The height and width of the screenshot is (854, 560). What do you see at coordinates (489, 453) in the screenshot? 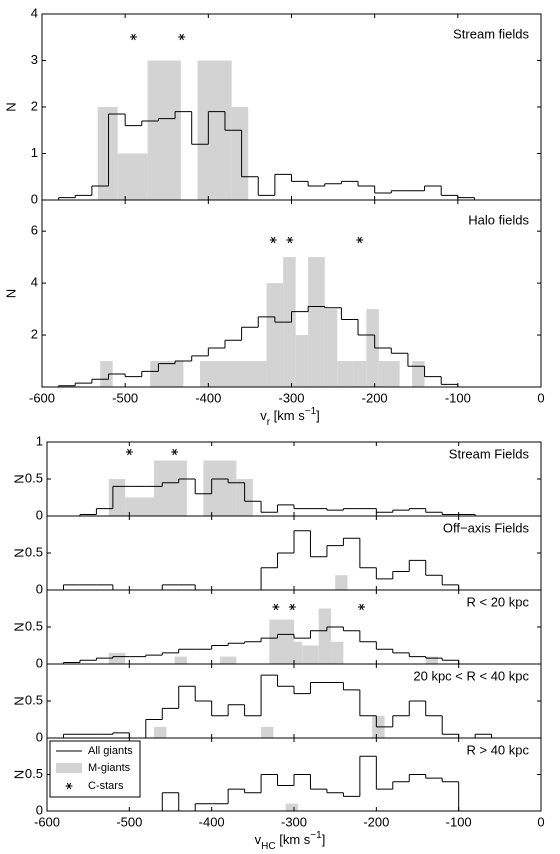
I see `panel-label: Stream Fields` at bounding box center [489, 453].